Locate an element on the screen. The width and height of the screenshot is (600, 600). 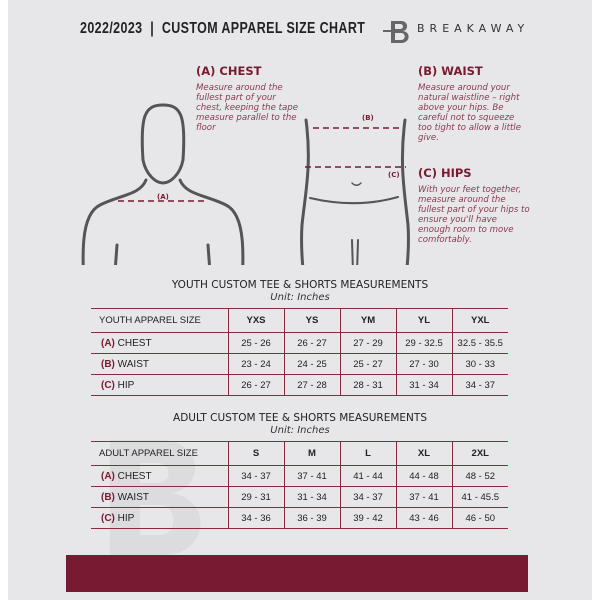
cell: 46 - 50 is located at coordinates (479, 518).